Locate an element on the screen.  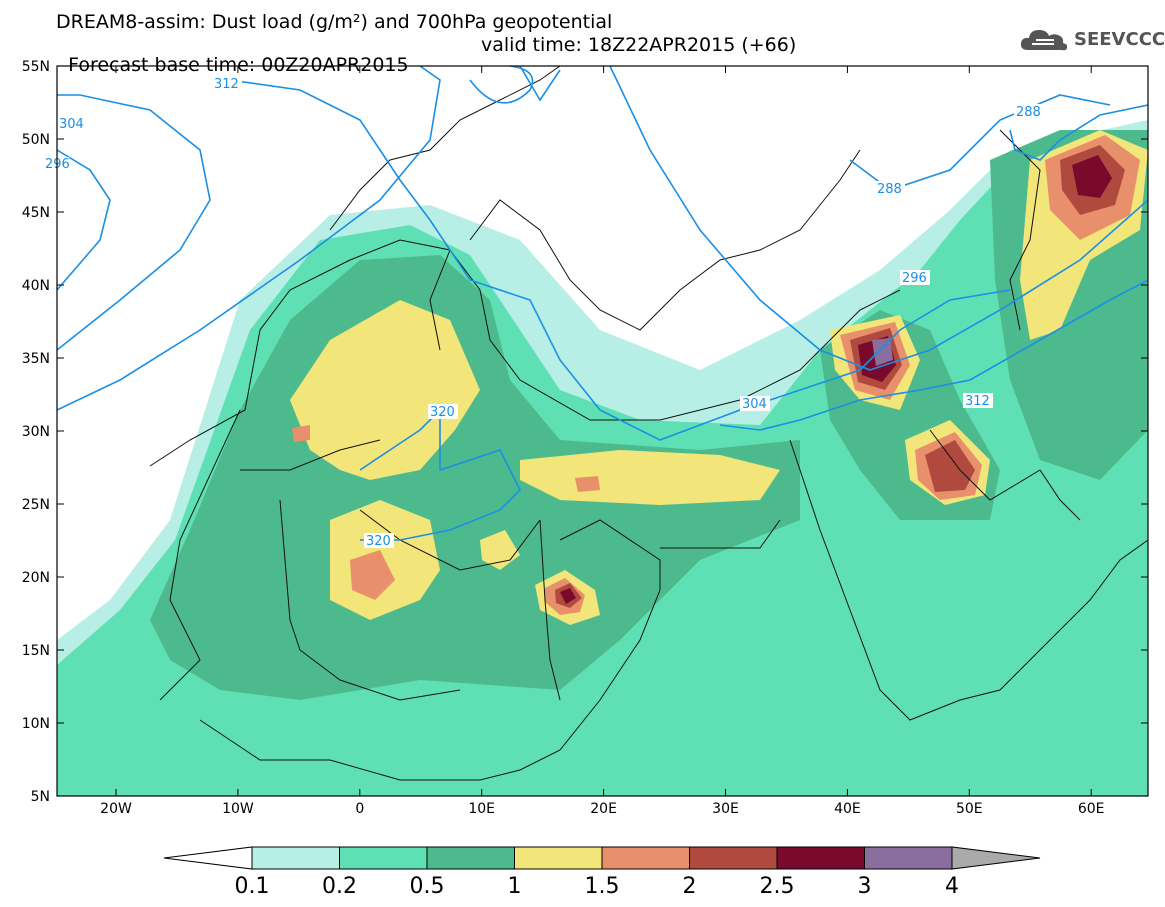
lon-label: 60E is located at coordinates (1091, 809).